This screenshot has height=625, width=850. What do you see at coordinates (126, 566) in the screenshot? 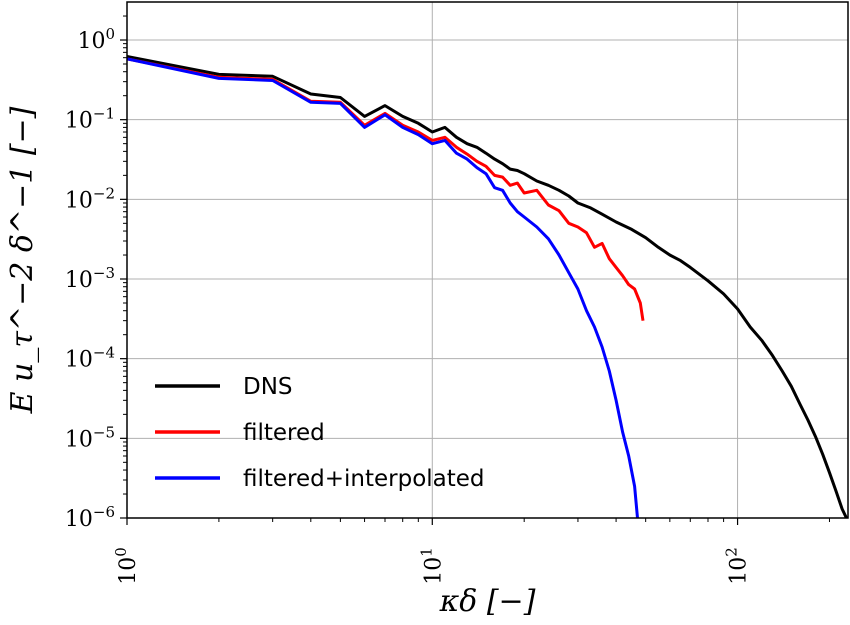
I see `x-tick-label: 100` at bounding box center [126, 566].